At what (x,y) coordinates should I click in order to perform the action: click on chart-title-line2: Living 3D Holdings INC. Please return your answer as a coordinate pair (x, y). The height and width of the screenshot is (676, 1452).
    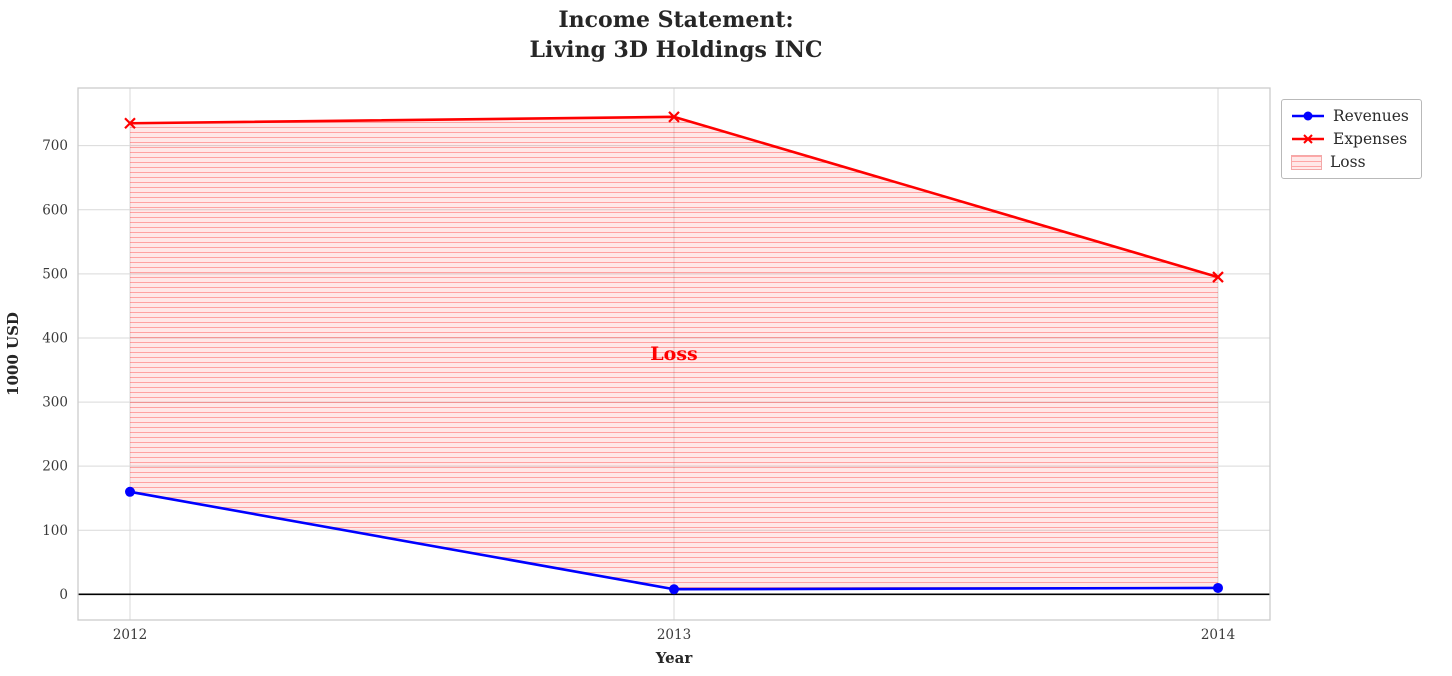
    Looking at the image, I should click on (676, 50).